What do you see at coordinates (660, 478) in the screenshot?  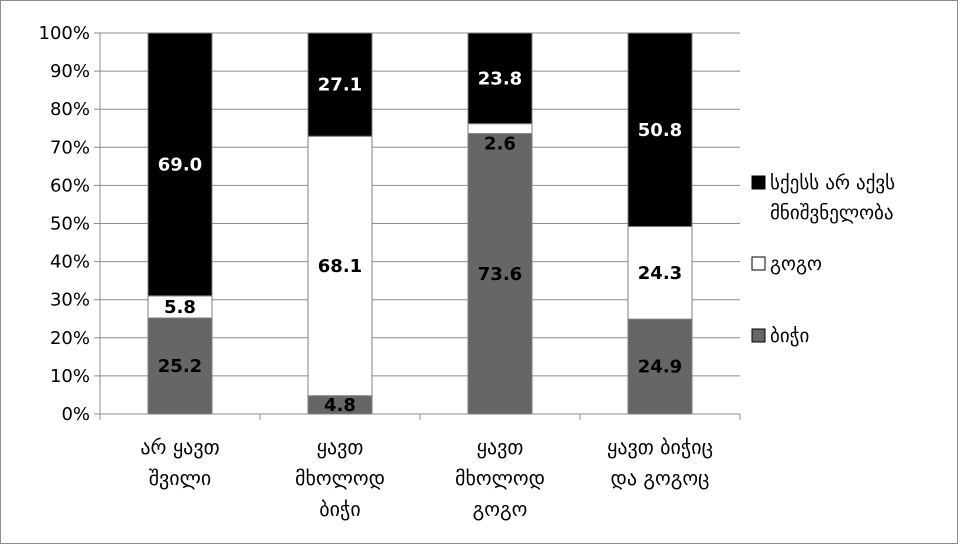 I see `x-category-label: და გოგოც` at bounding box center [660, 478].